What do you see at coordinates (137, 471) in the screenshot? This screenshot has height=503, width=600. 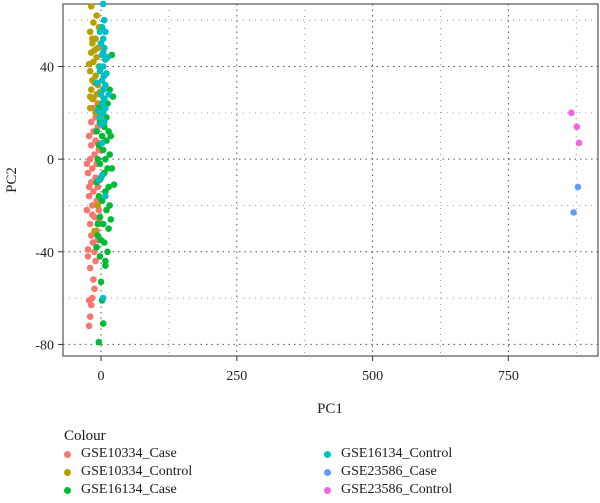 I see `legend-label: GSE10334_Control` at bounding box center [137, 471].